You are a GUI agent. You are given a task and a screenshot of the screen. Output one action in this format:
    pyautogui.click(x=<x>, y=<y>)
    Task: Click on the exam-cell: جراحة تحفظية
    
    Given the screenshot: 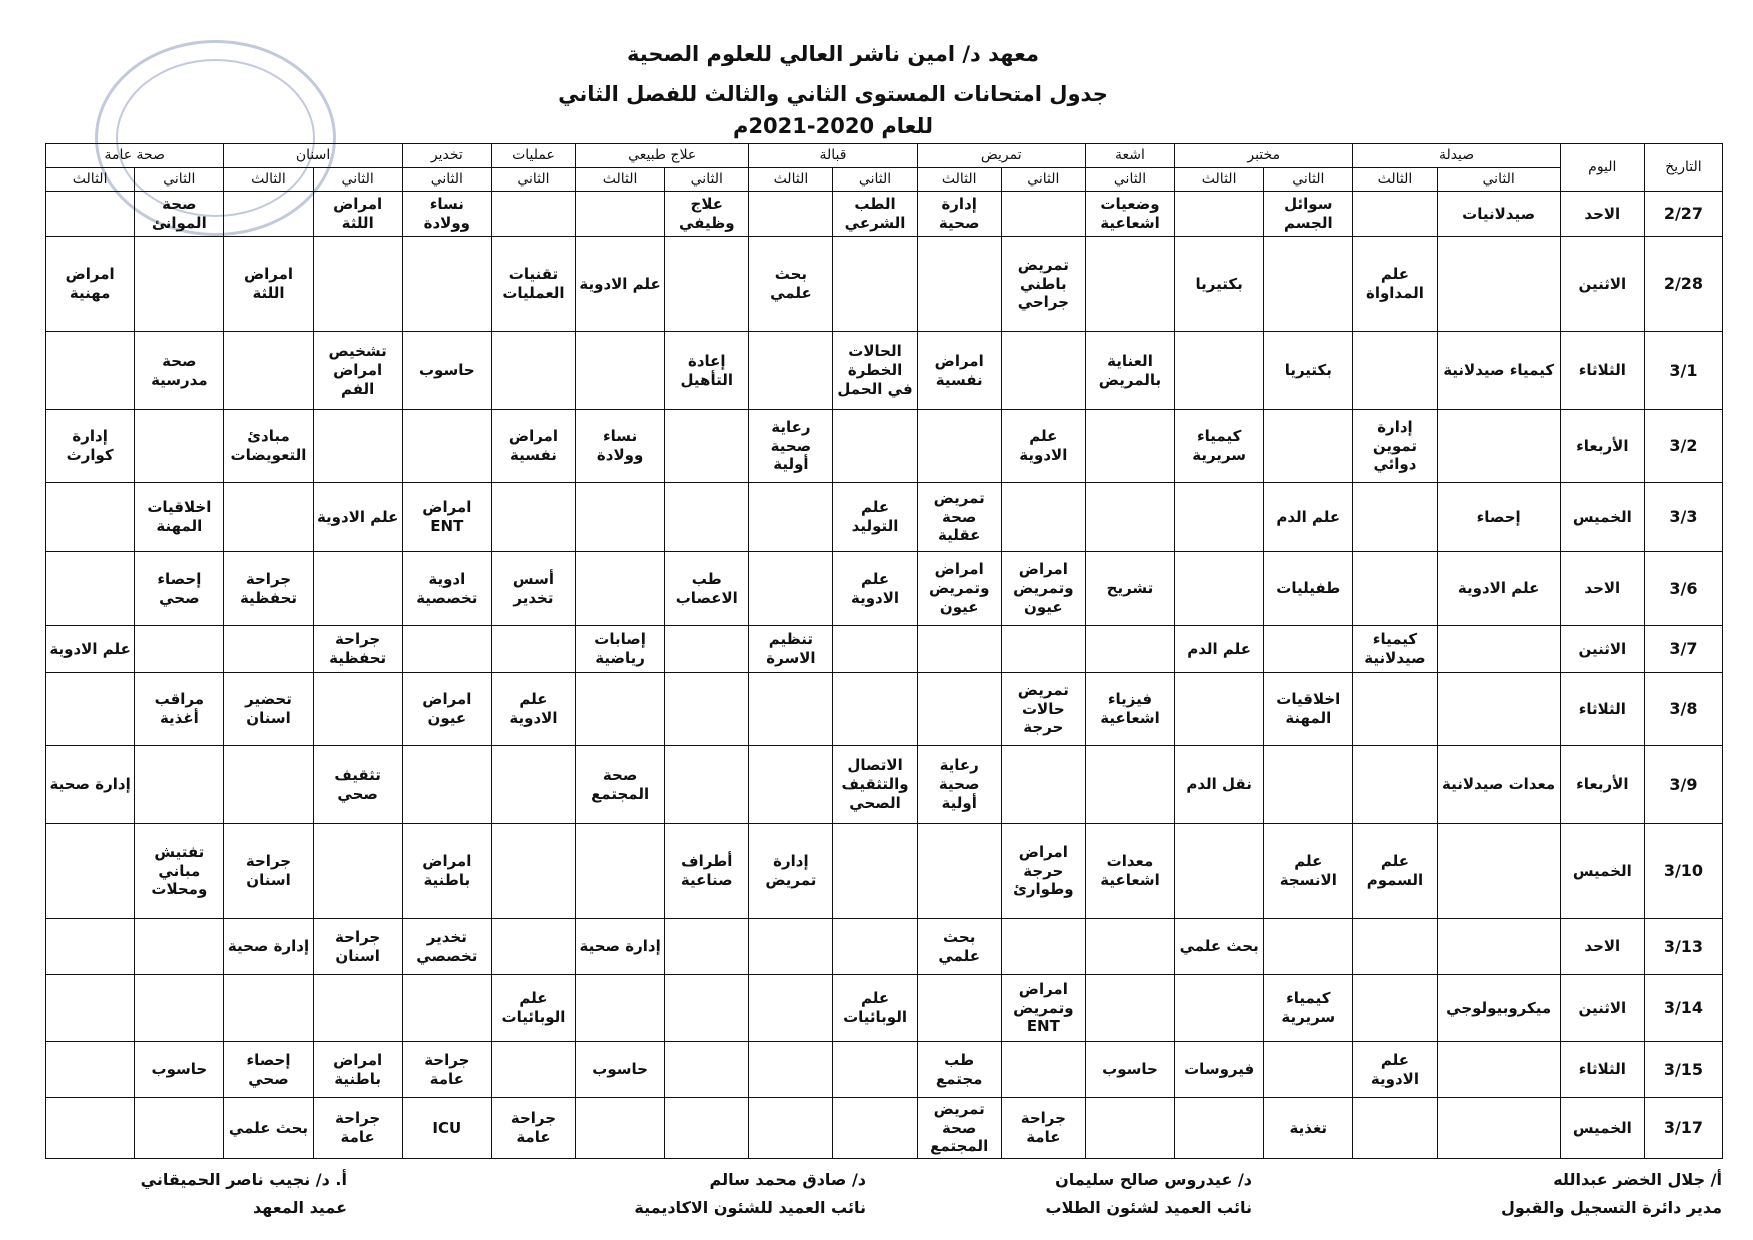 What is the action you would take?
    pyautogui.click(x=268, y=588)
    